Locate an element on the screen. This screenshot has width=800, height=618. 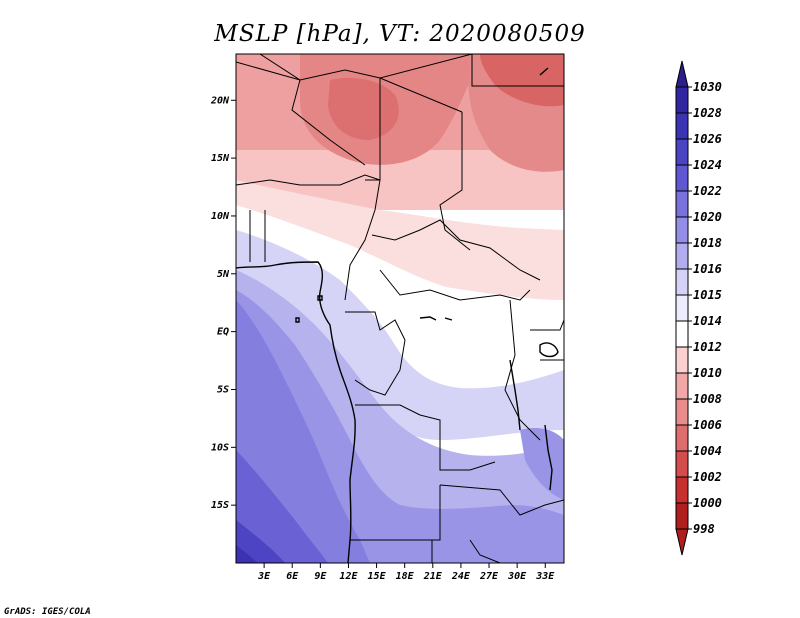
latitude-axis: 20N 15N 10N 5N EQ 5S 10S 15S is located at coordinates (223, 303).